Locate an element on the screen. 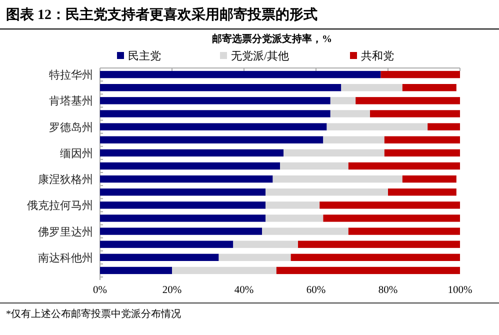  y-tick-label: 俄克拉何马州 is located at coordinates (60, 205).